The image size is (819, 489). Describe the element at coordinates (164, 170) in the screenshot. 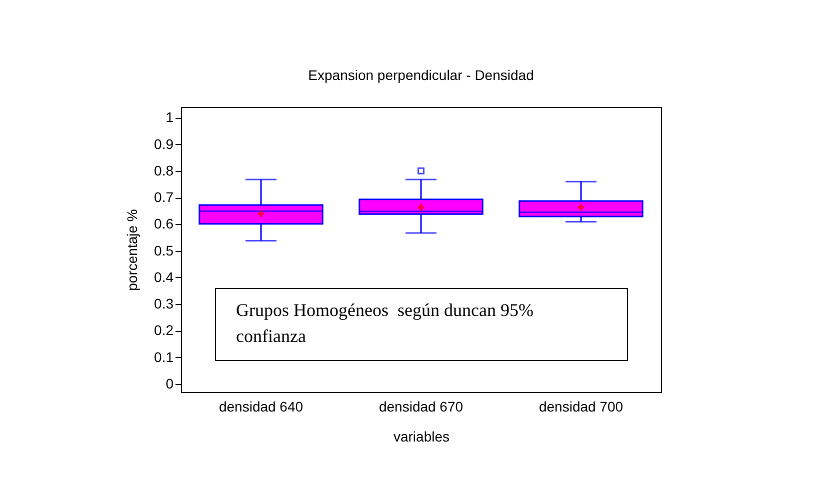

I see `y-tick-label: 0.8` at that location.